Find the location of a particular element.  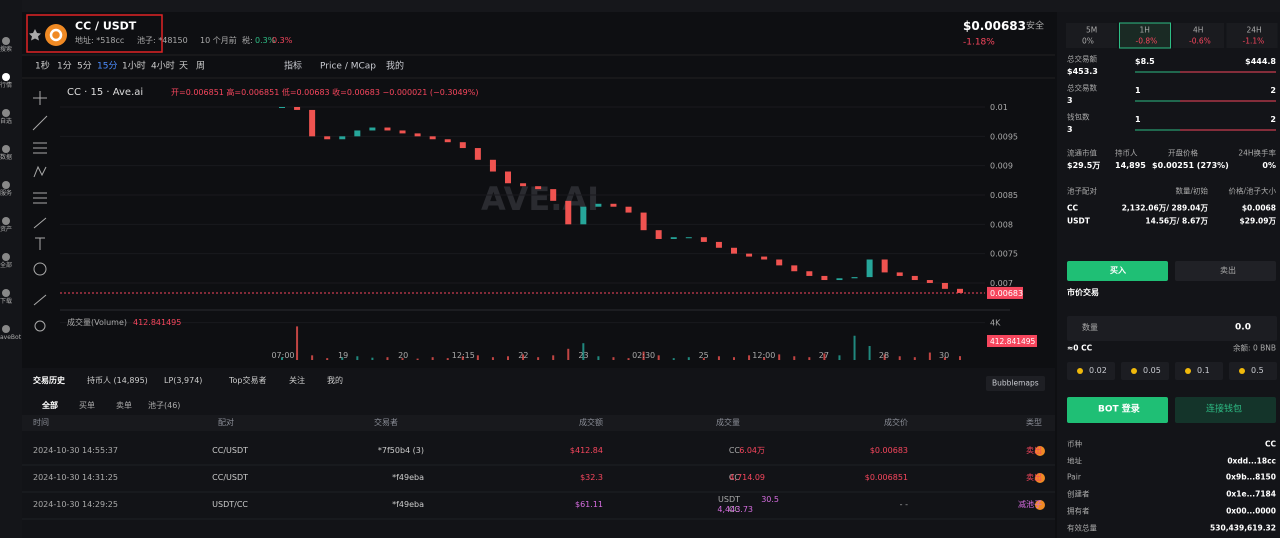

column-header: 配对 is located at coordinates (226, 422).